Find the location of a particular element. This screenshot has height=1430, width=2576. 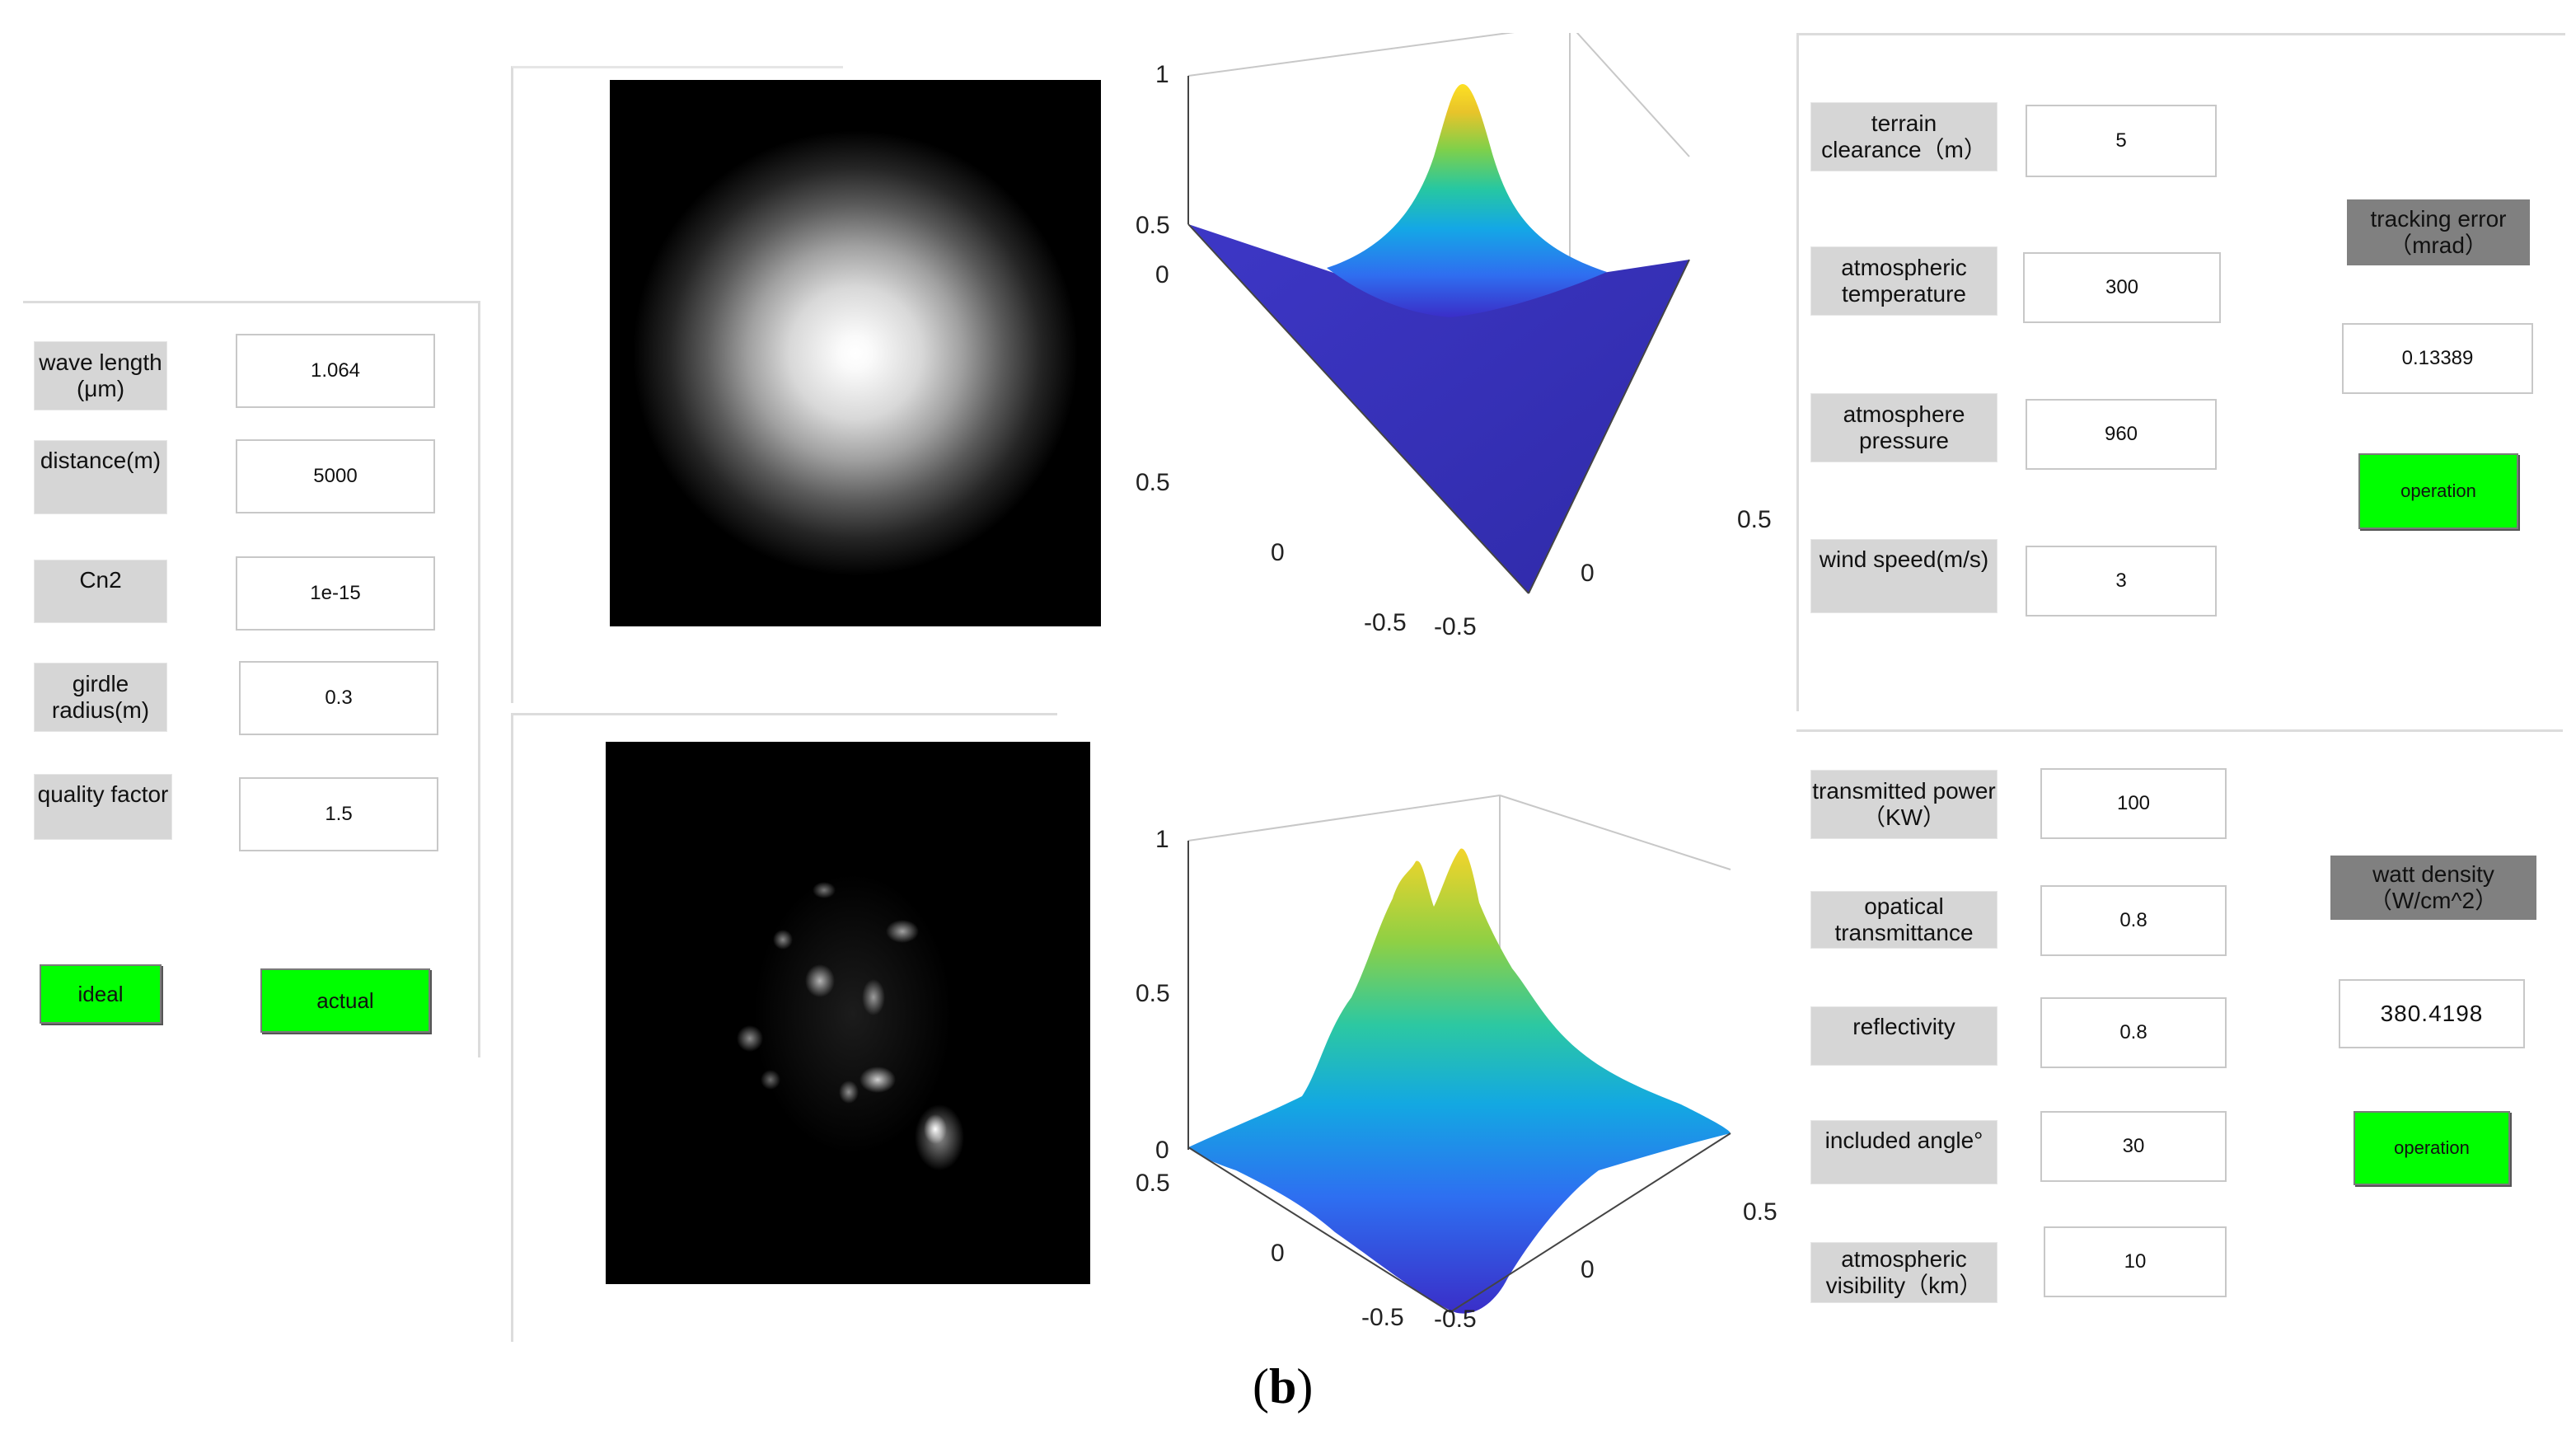

watt-operation-button: operation is located at coordinates (2432, 1148).